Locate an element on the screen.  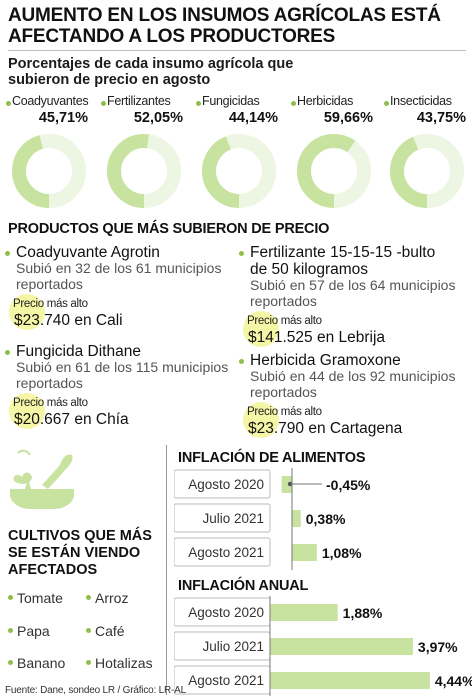
crop-name: Arroz is located at coordinates (112, 598).